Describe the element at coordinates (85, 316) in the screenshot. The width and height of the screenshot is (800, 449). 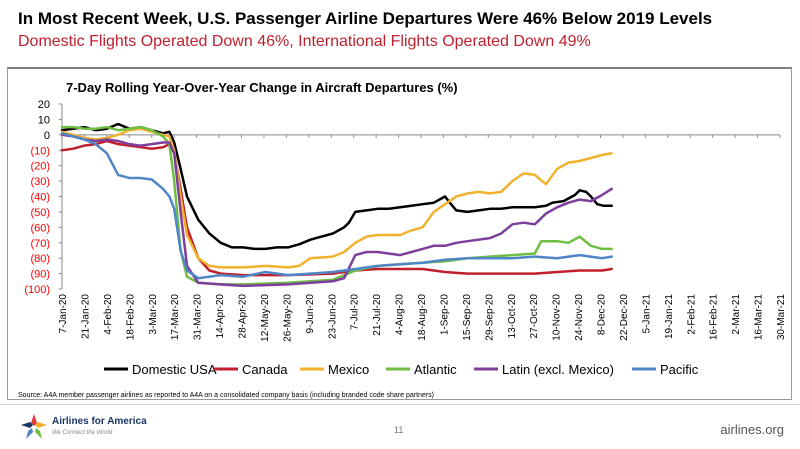
I see `x-tick-label: 21-Jan-20` at that location.